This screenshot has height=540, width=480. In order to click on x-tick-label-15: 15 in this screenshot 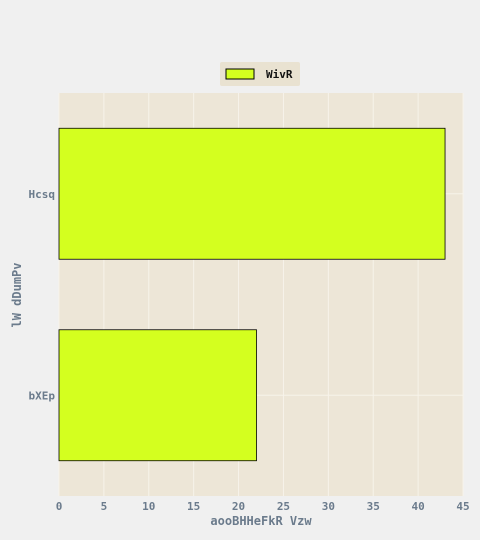, I will do `click(193, 506)`.